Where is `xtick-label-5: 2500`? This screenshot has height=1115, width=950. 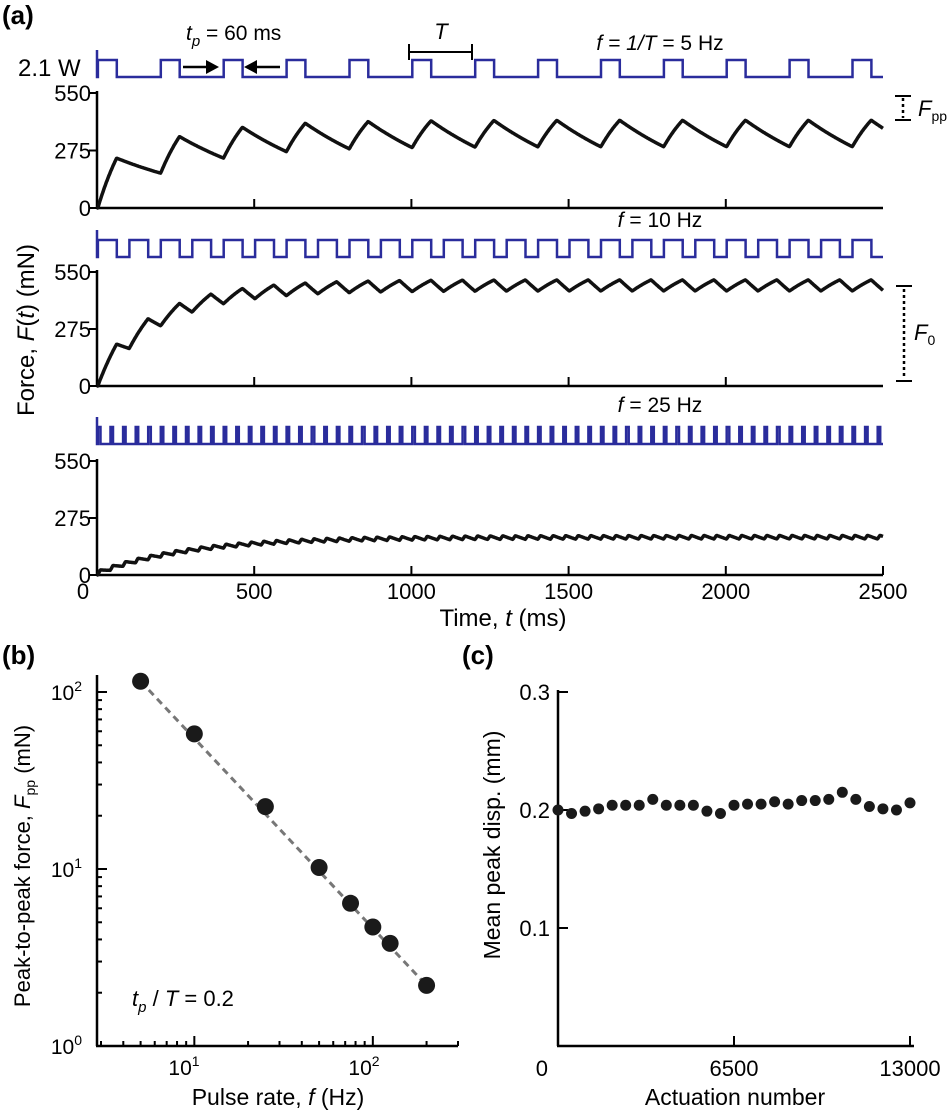
xtick-label-5: 2500 is located at coordinates (883, 591).